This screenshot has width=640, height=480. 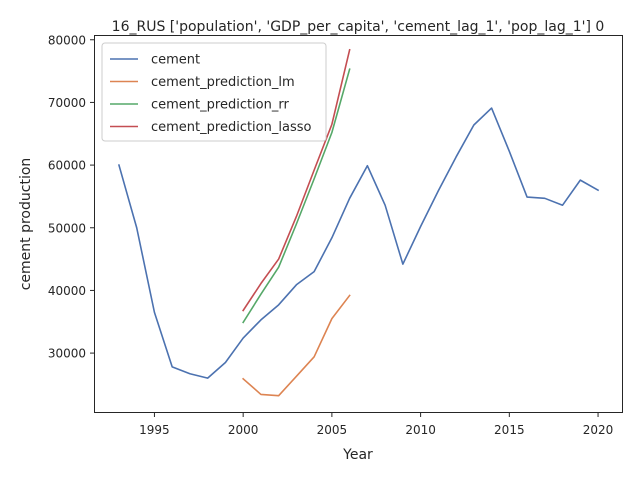 What do you see at coordinates (26, 224) in the screenshot?
I see `y-axis-label: cement production` at bounding box center [26, 224].